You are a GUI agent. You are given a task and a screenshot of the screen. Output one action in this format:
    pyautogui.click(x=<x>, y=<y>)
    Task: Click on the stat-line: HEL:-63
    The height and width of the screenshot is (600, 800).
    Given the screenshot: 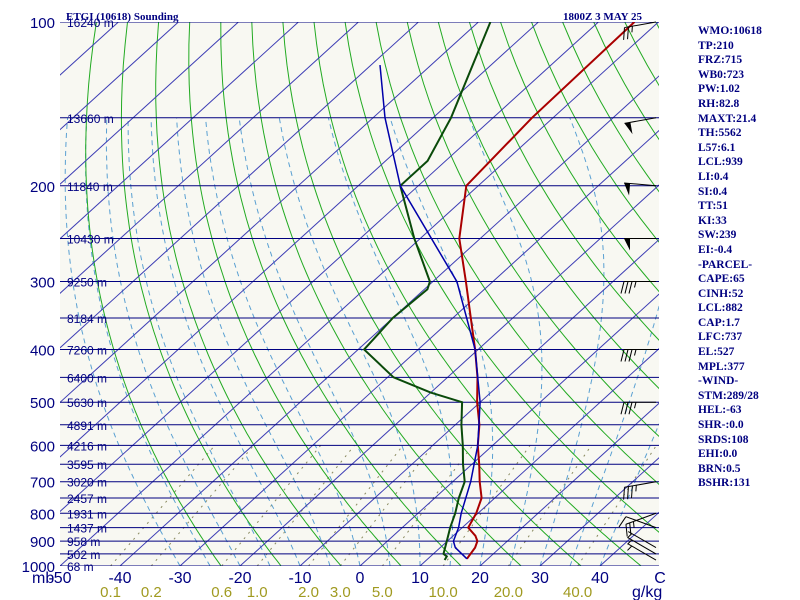 What is the action you would take?
    pyautogui.click(x=720, y=410)
    